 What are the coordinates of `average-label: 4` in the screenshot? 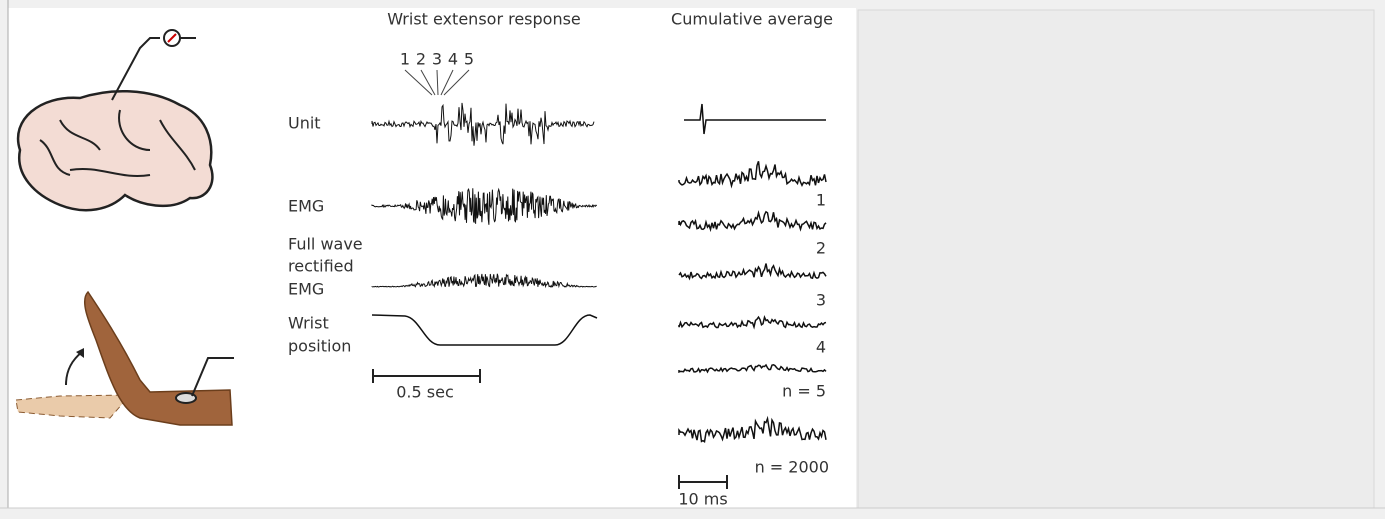 It's located at (821, 347).